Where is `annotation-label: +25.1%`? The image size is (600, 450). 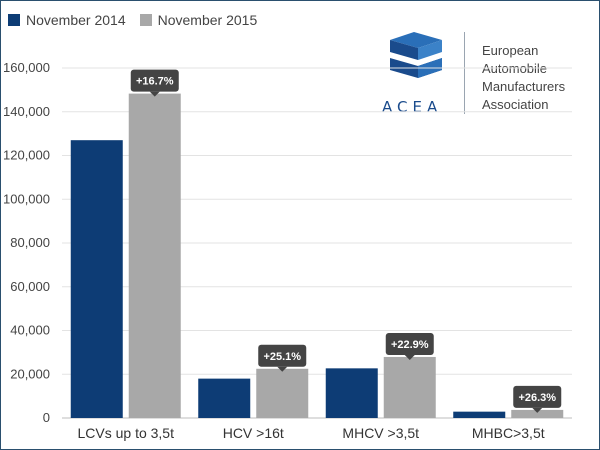
annotation-label: +25.1% is located at coordinates (282, 357).